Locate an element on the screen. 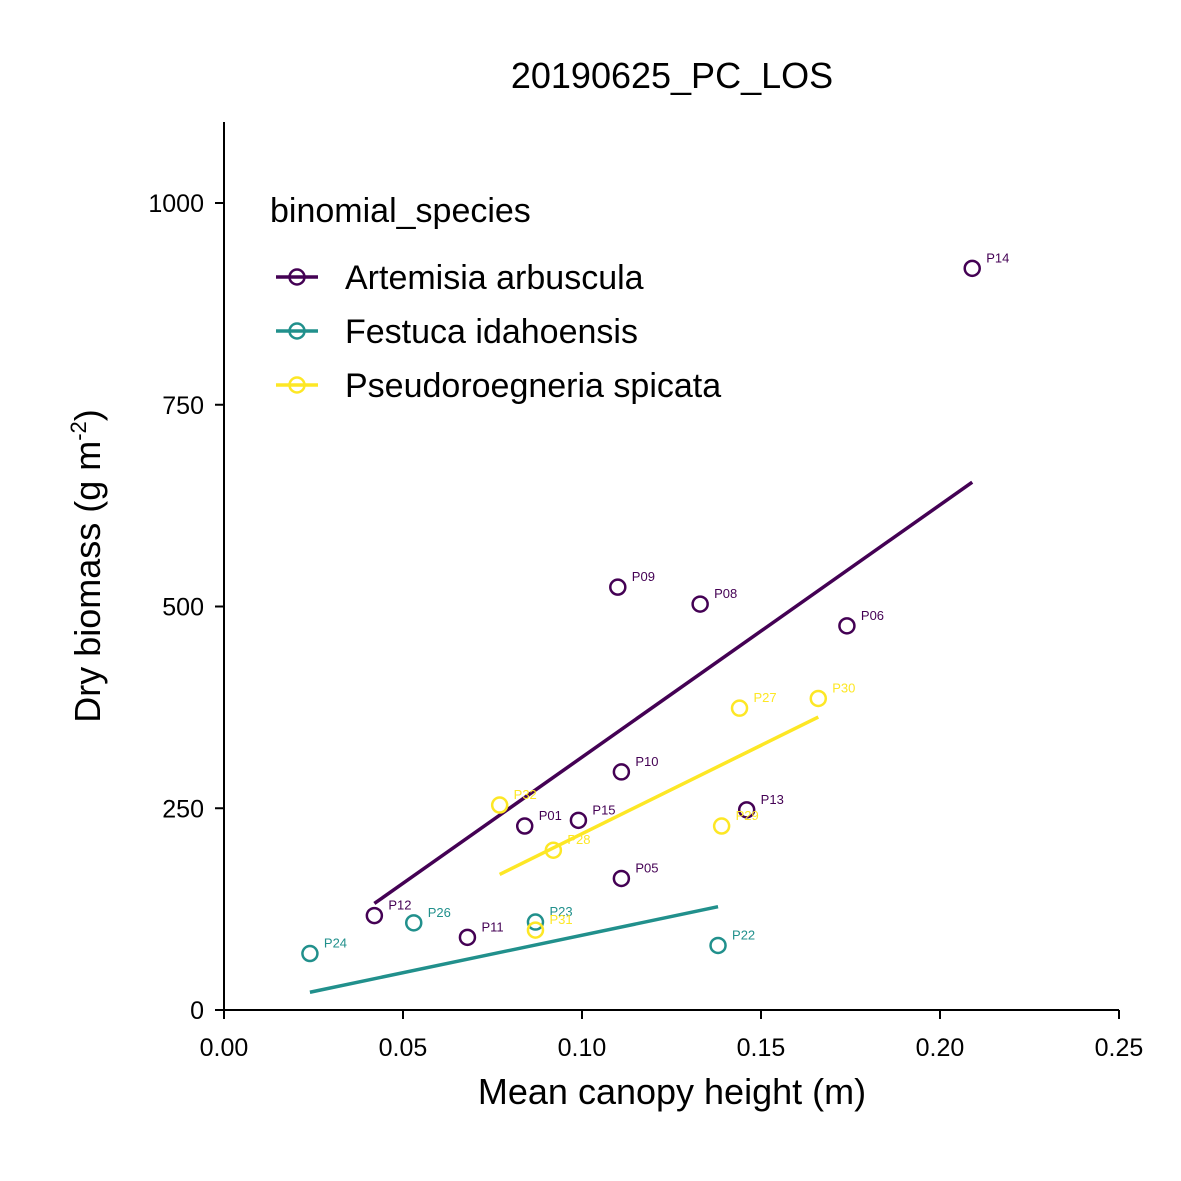 Image resolution: width=1181 pixels, height=1181 pixels. point-label: P09 is located at coordinates (643, 576).